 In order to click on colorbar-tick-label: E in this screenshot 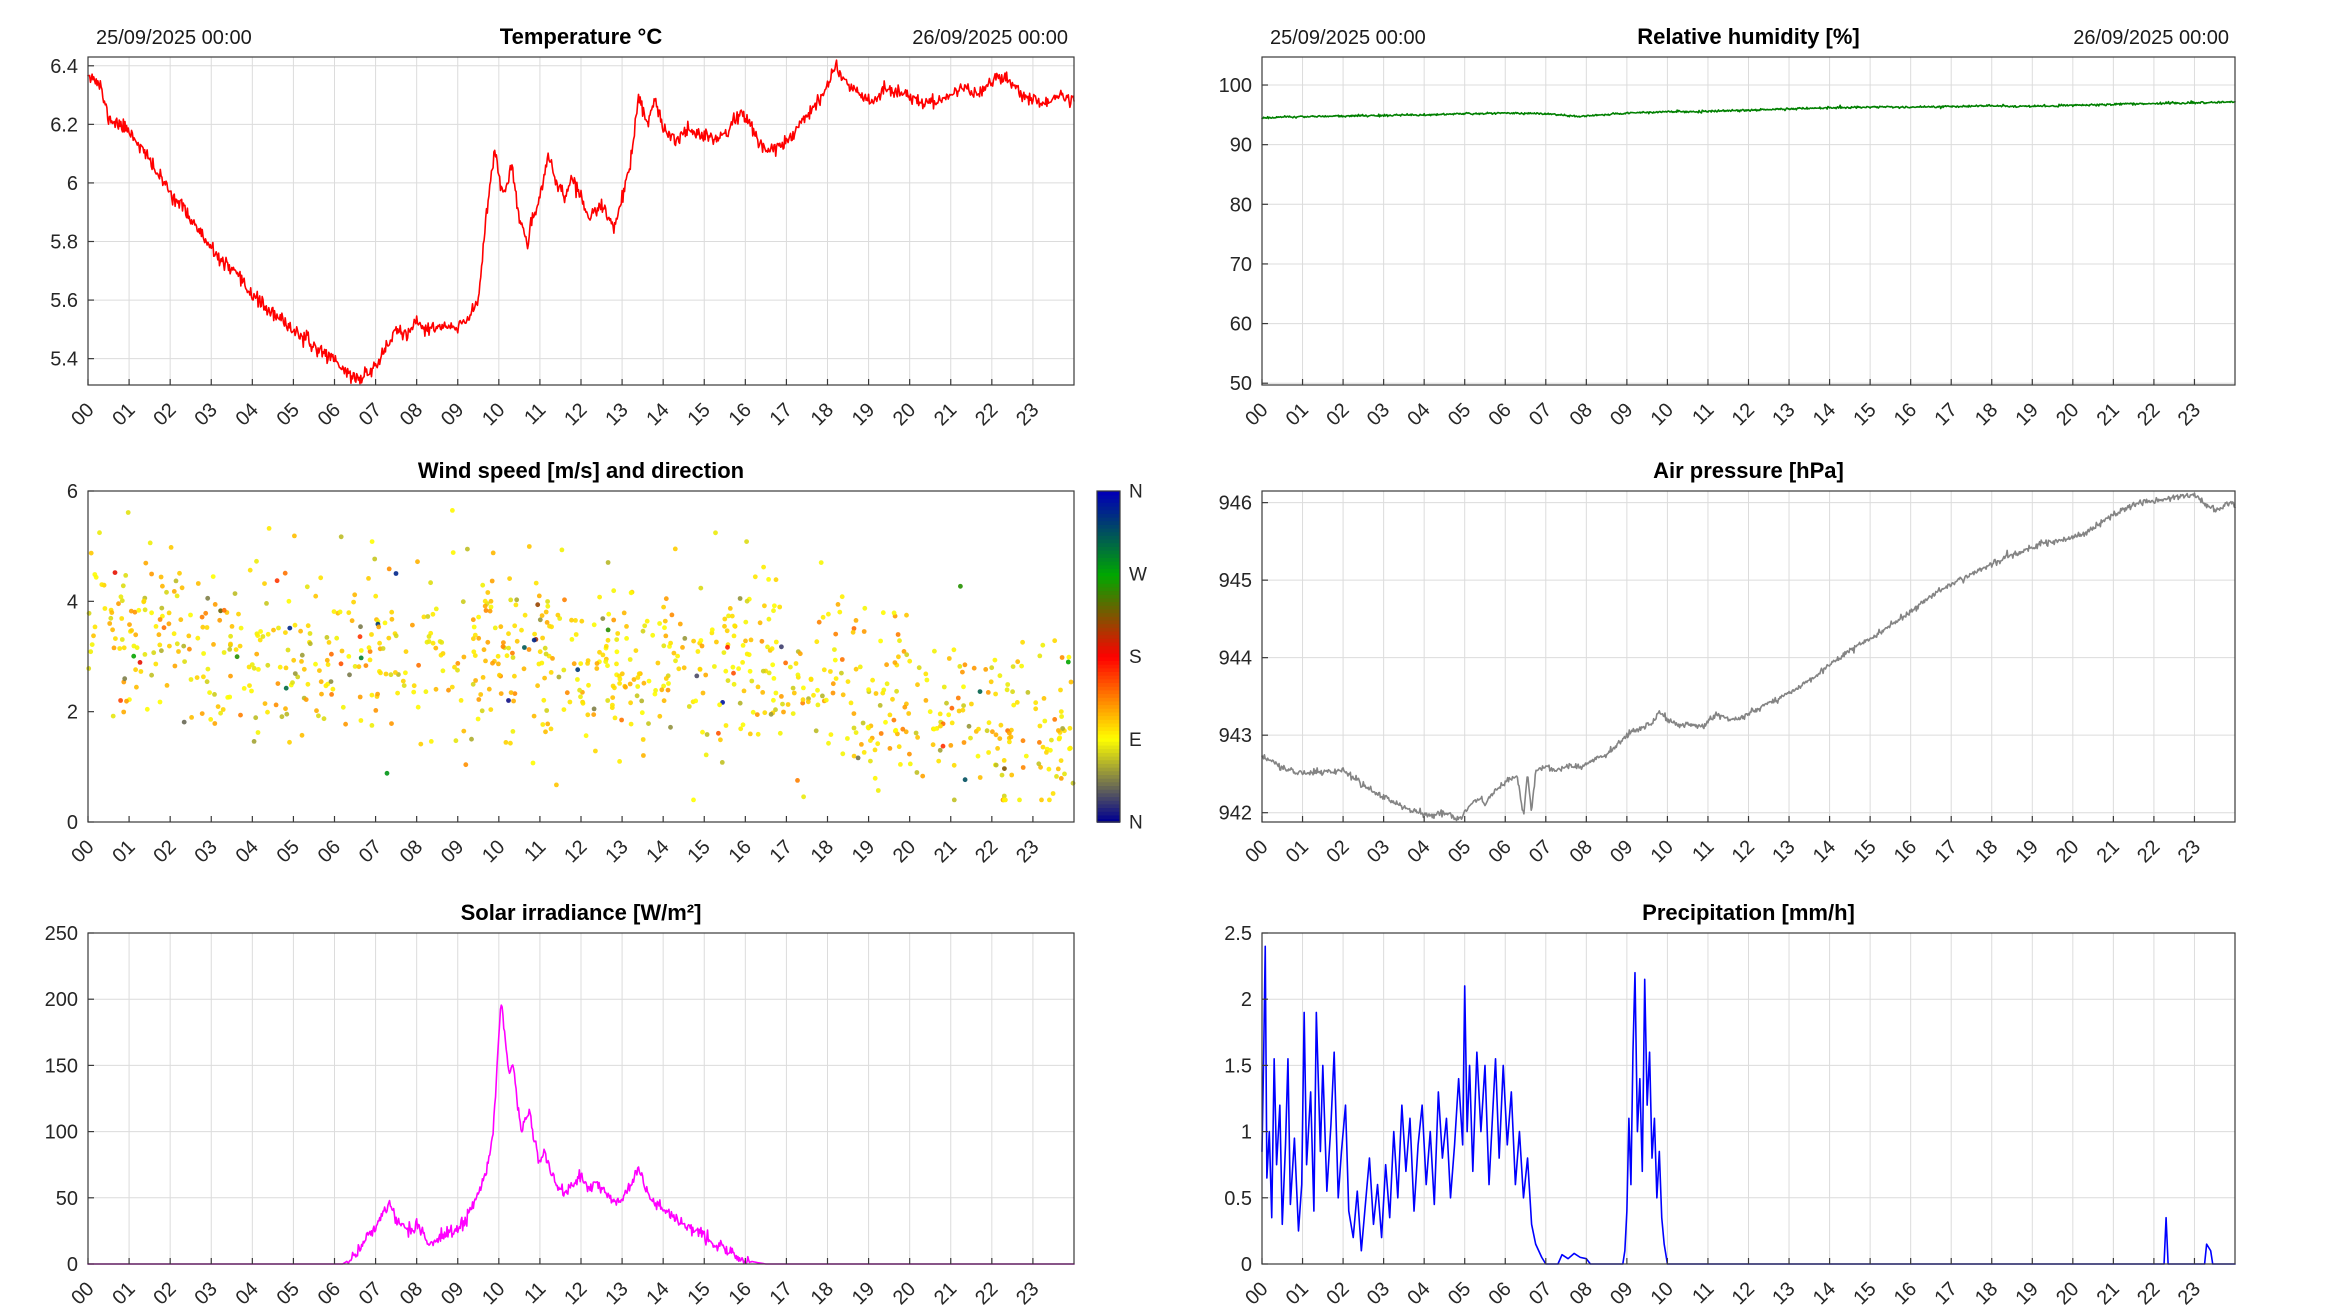, I will do `click(1135, 740)`.